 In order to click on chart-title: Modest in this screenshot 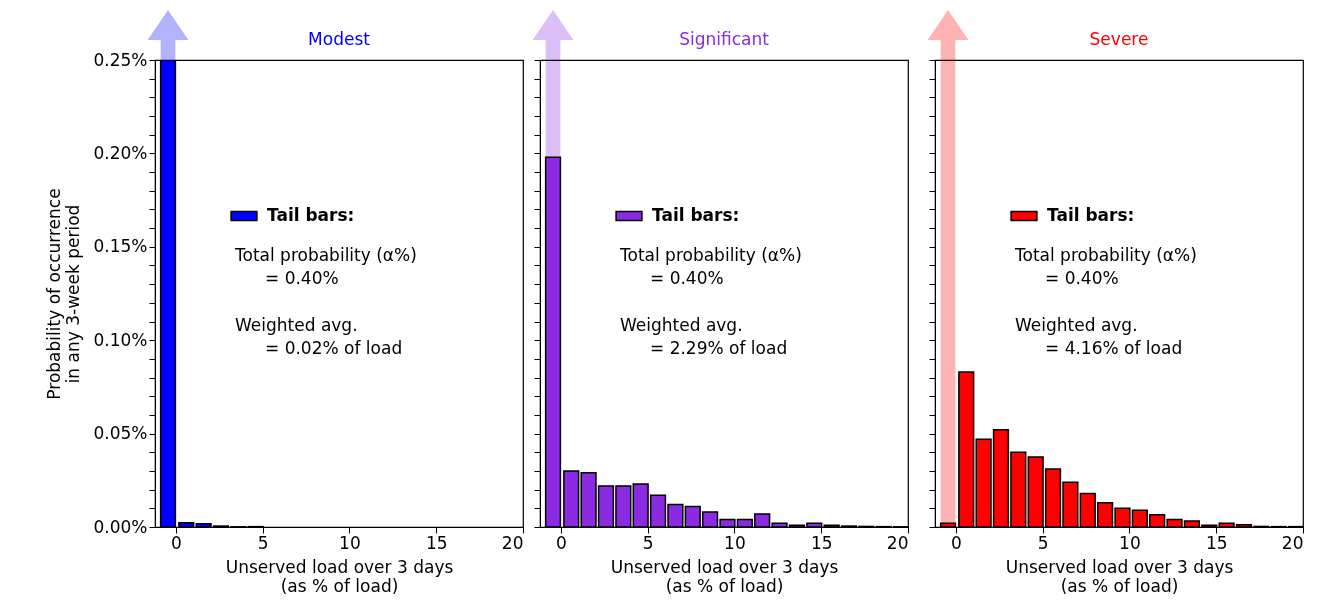, I will do `click(339, 39)`.